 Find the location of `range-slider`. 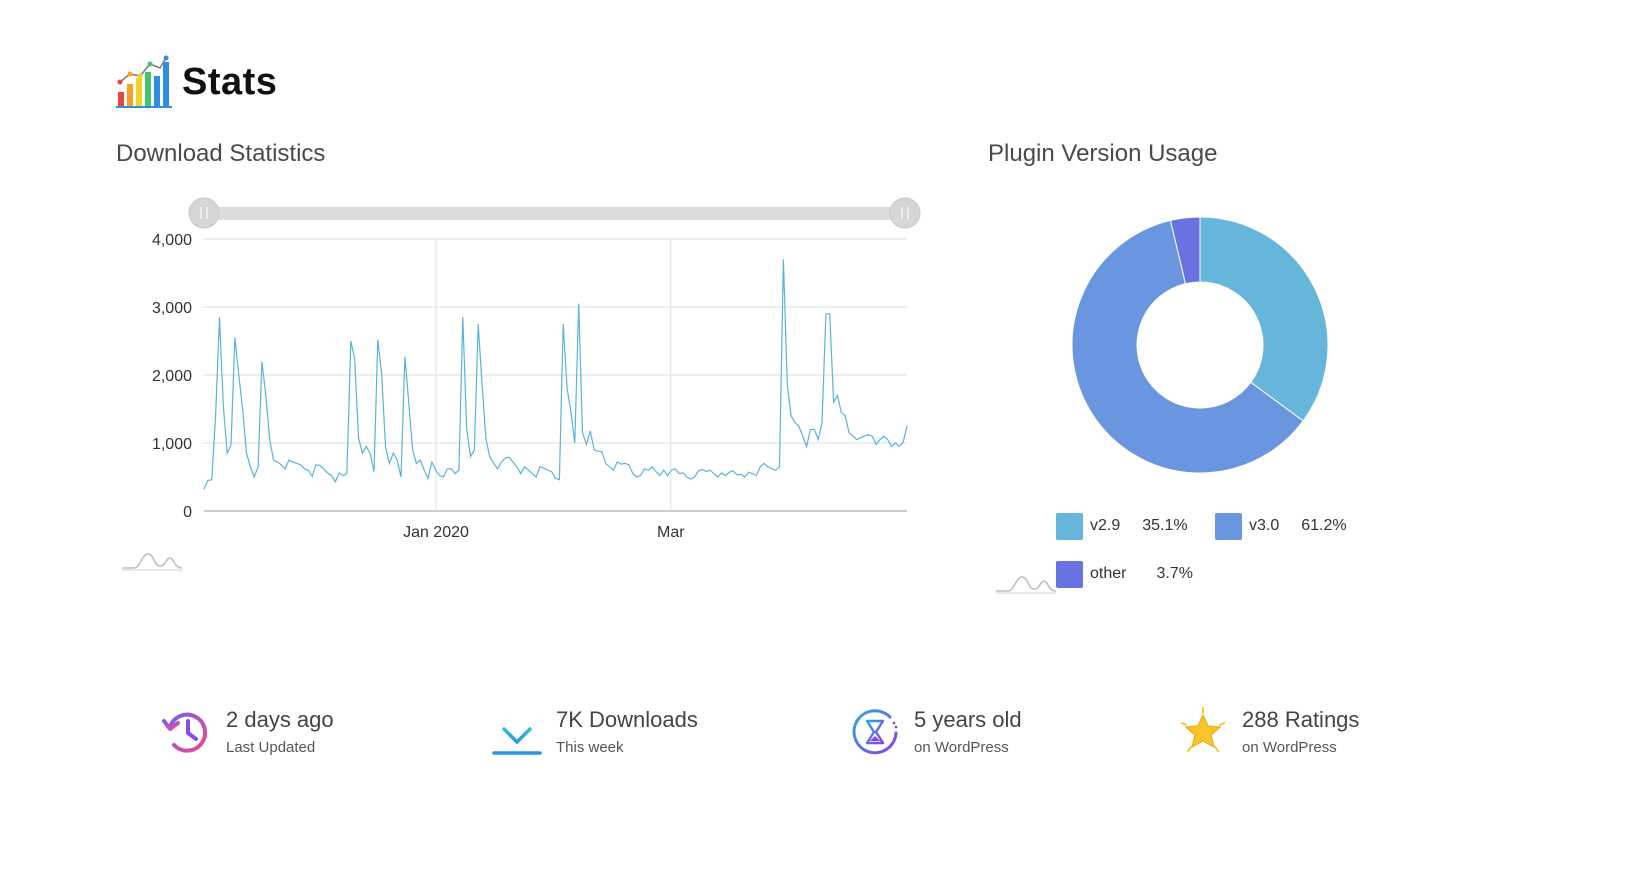

range-slider is located at coordinates (554, 213).